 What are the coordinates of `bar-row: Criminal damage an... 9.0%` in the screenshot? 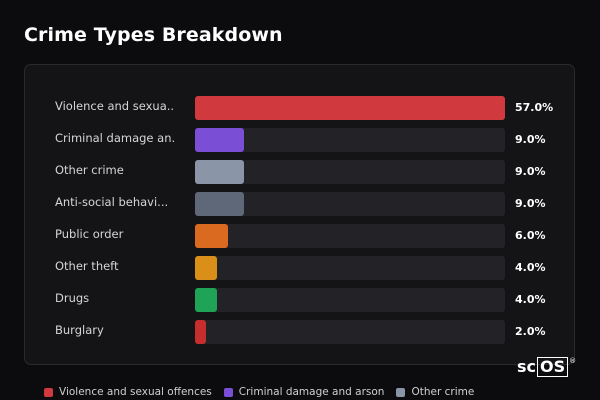 It's located at (299, 140).